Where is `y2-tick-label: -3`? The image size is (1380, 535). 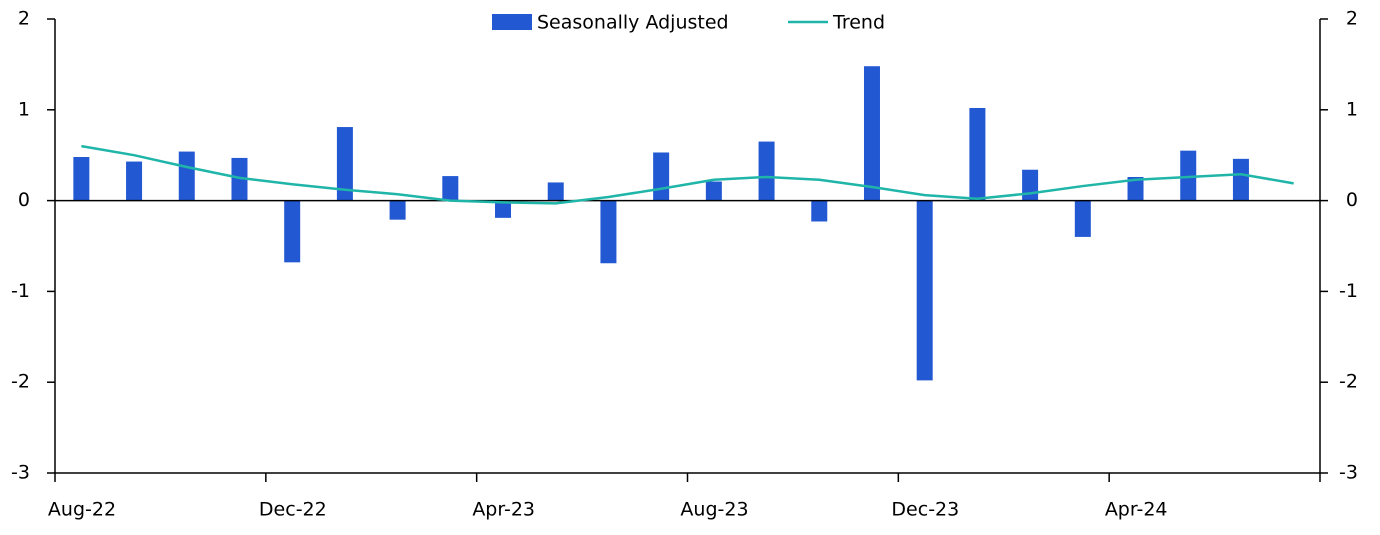
y2-tick-label: -3 is located at coordinates (1348, 473).